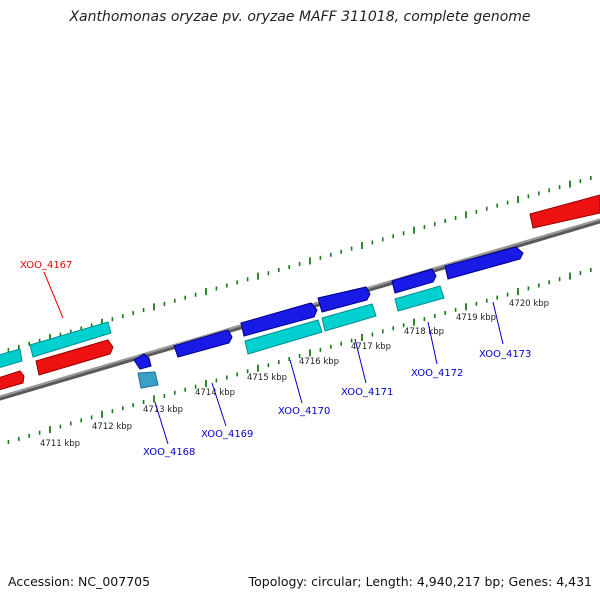  What do you see at coordinates (476, 318) in the screenshot?
I see `tick-label: 4719 kbp` at bounding box center [476, 318].